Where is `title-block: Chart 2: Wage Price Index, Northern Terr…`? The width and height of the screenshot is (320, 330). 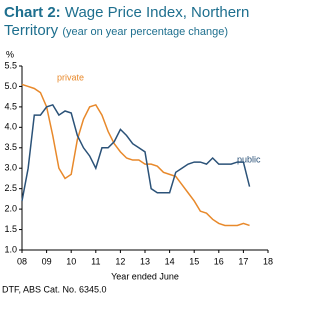 title-block: Chart 2: Wage Price Index, Northern Terr… is located at coordinates (139, 22).